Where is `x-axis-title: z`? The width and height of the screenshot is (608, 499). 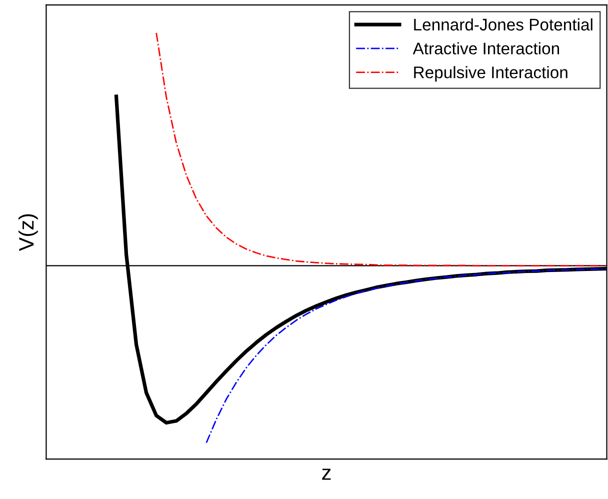 x-axis-title: z is located at coordinates (326, 474).